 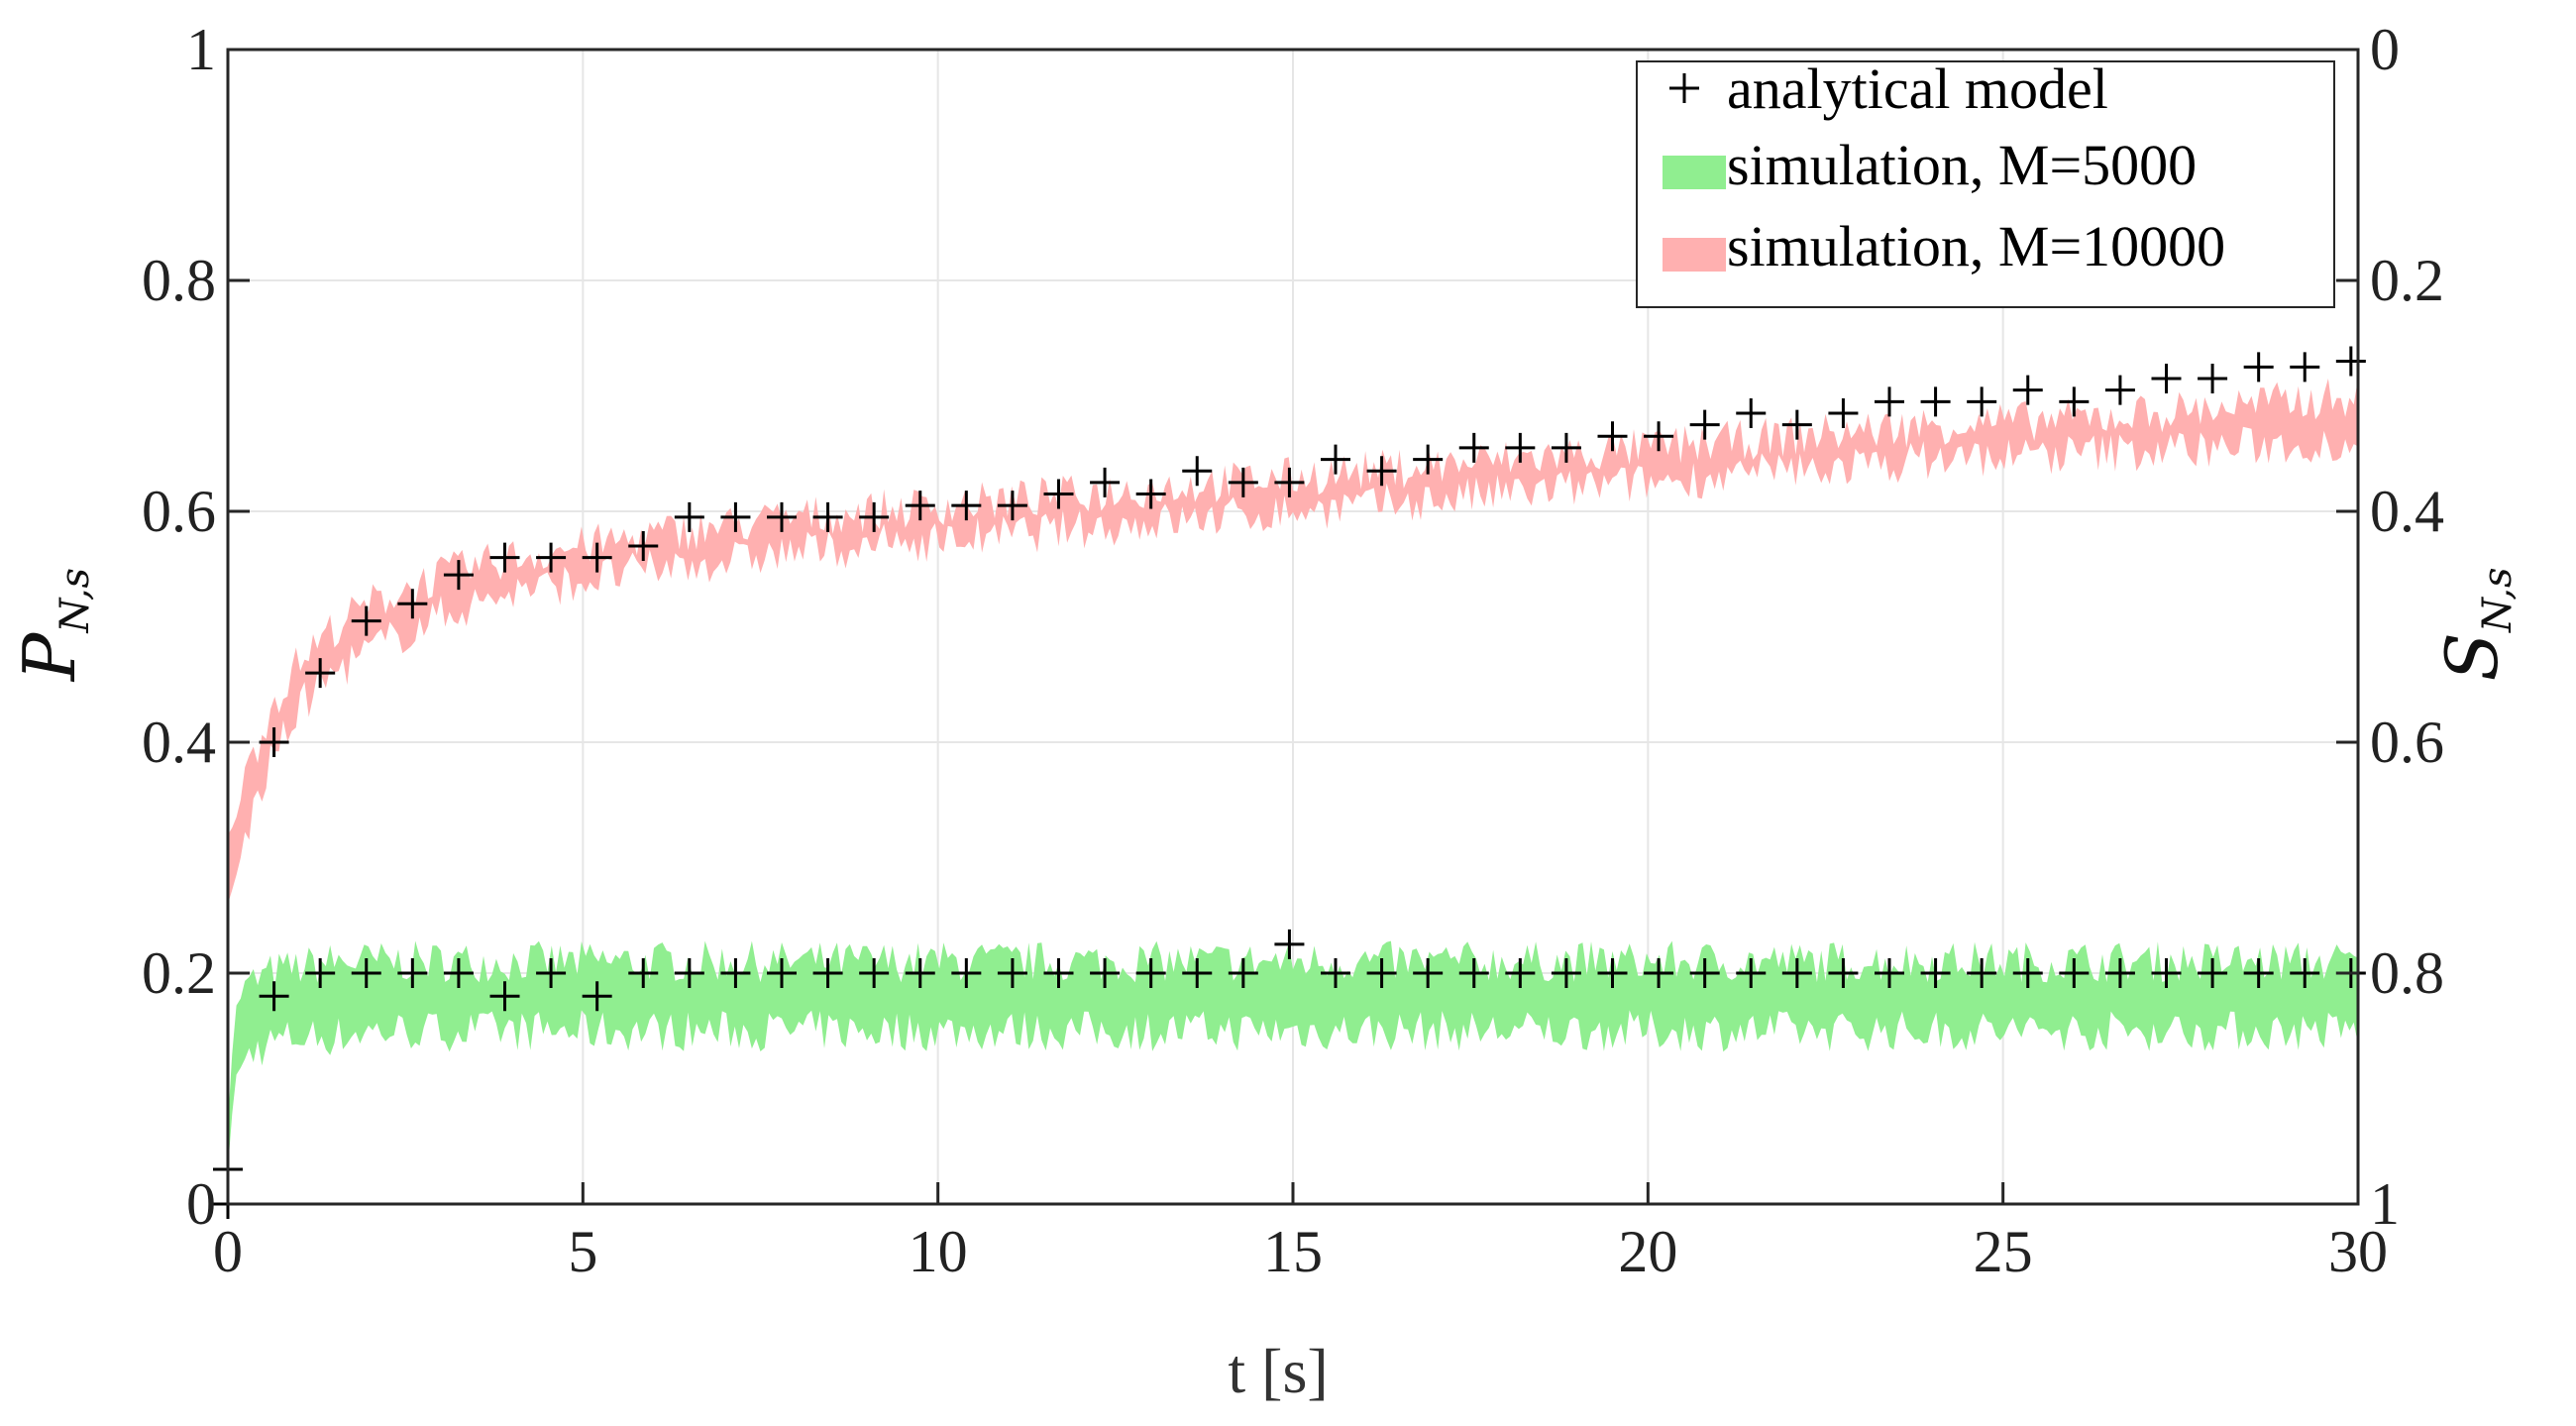 What do you see at coordinates (2498, 600) in the screenshot?
I see `y-right-label-sub: N,s` at bounding box center [2498, 600].